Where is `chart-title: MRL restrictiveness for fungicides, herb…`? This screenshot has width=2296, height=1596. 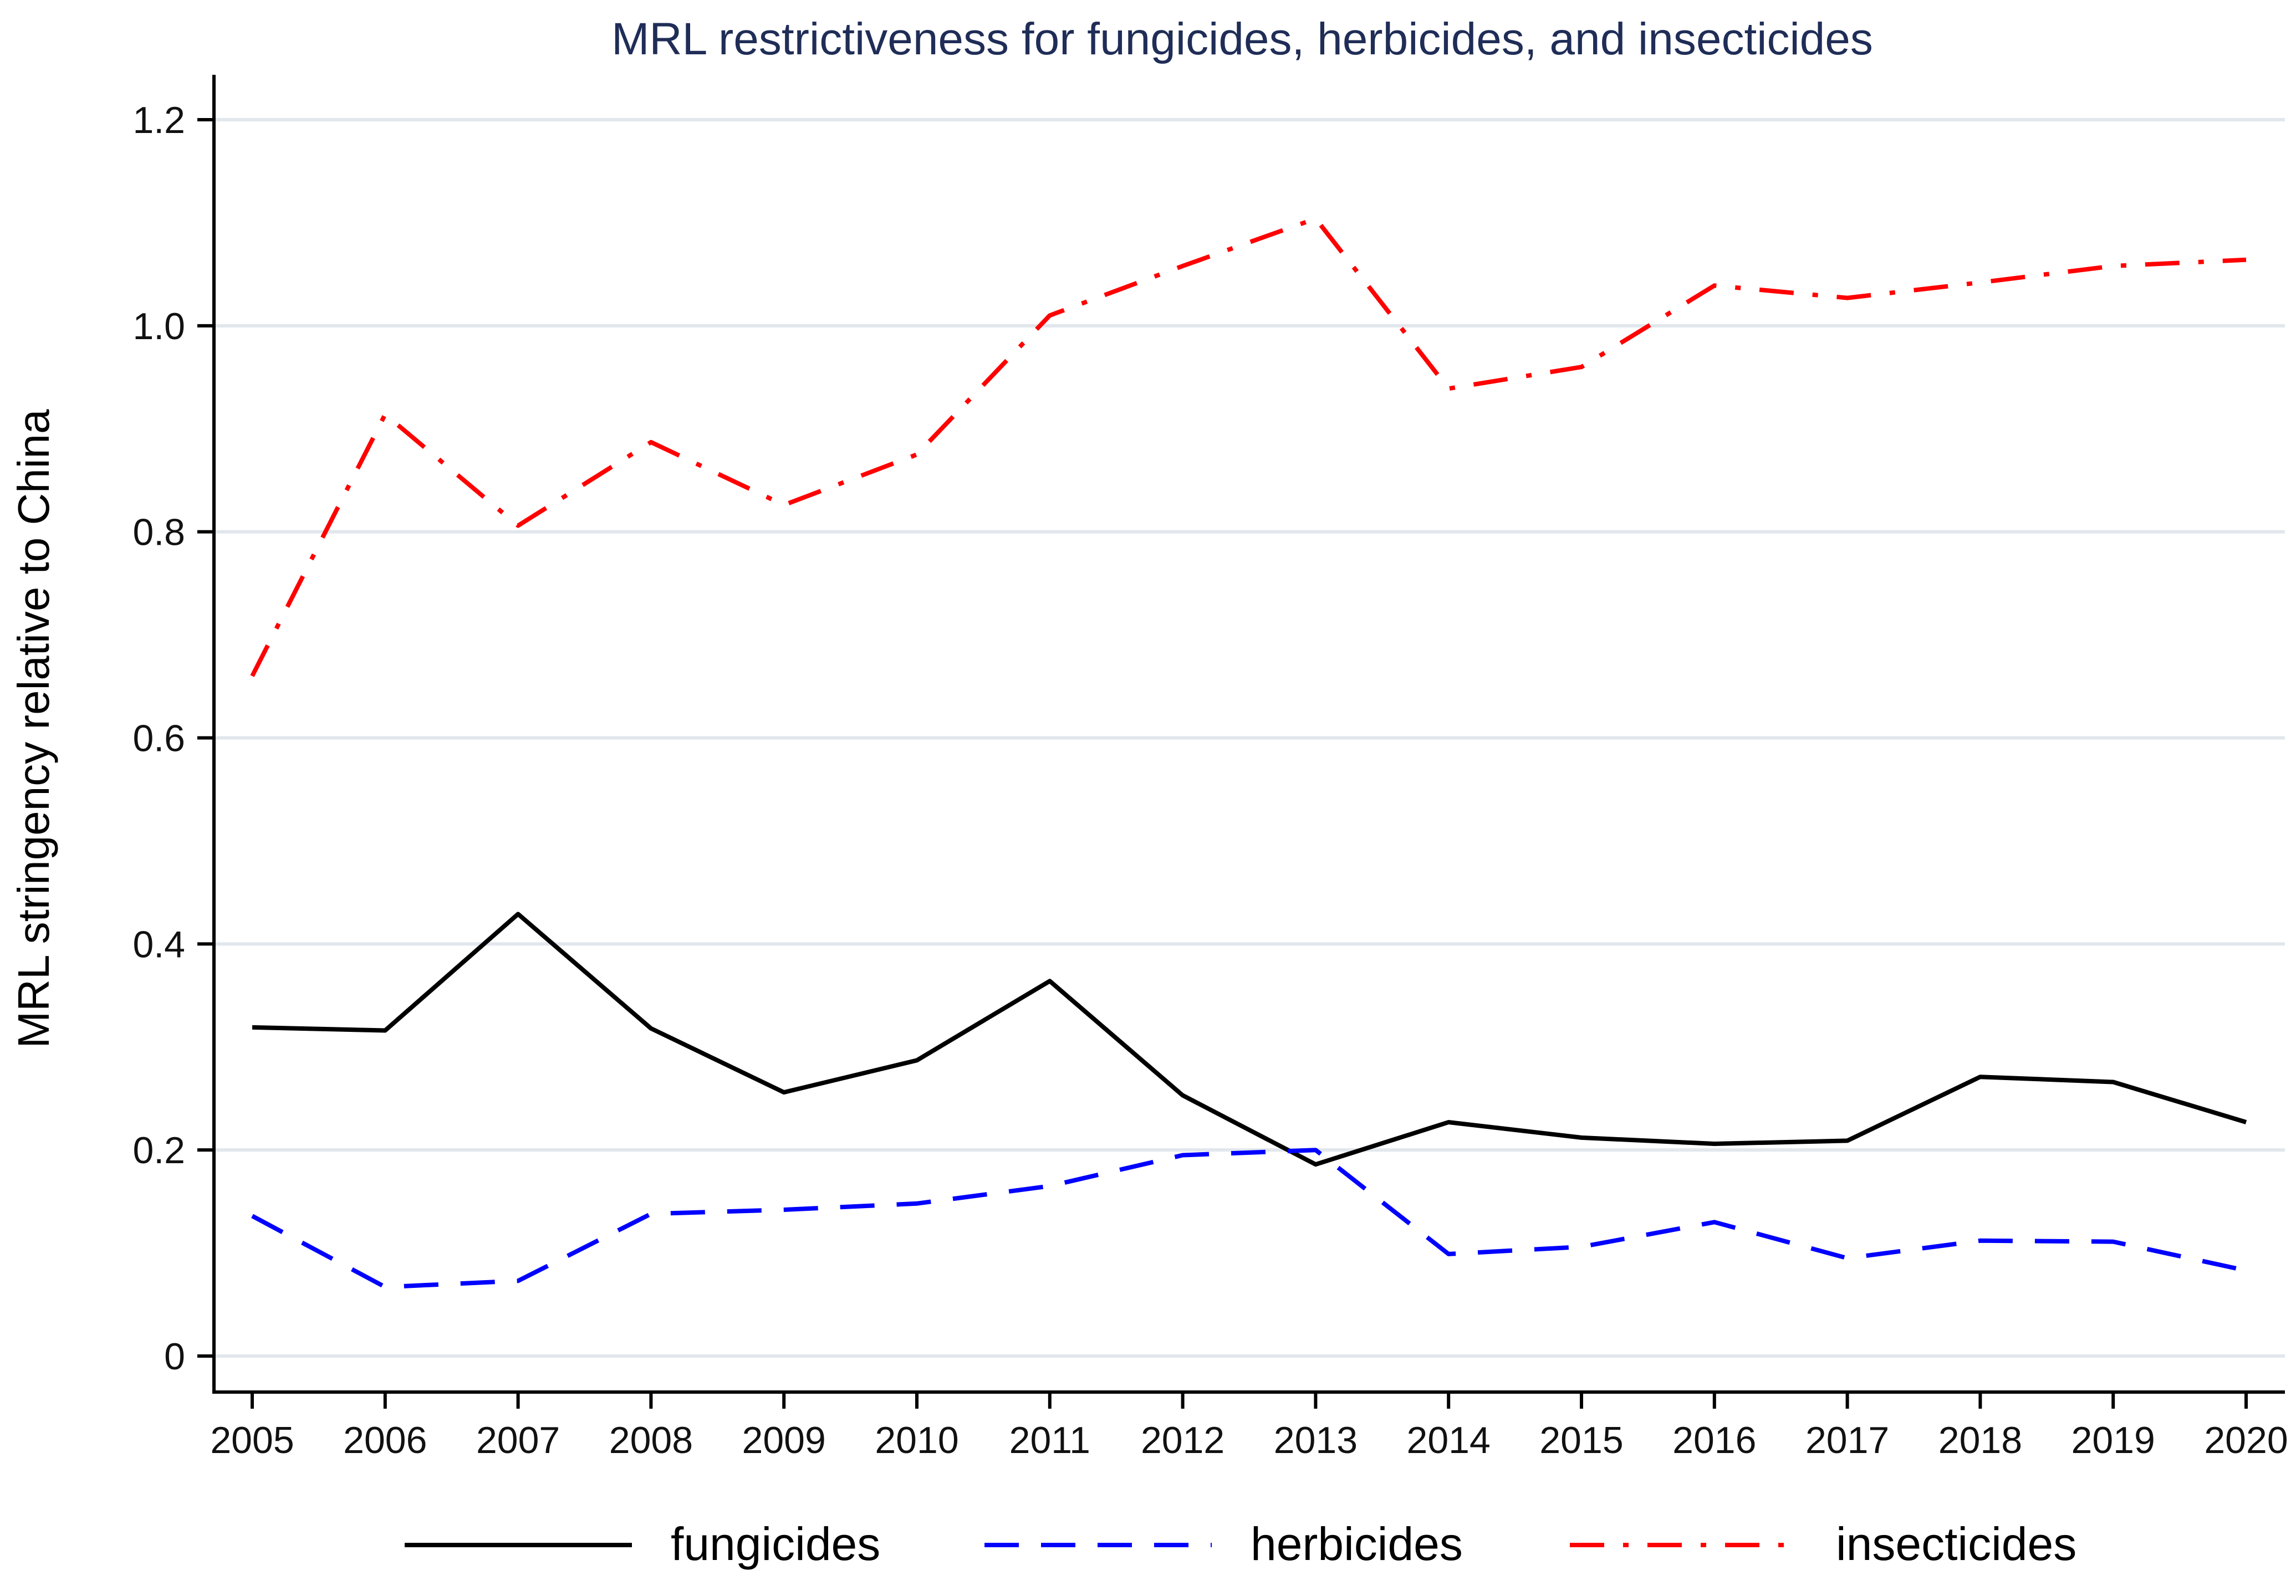
chart-title: MRL restrictiveness for fungicides, herb… is located at coordinates (1242, 39).